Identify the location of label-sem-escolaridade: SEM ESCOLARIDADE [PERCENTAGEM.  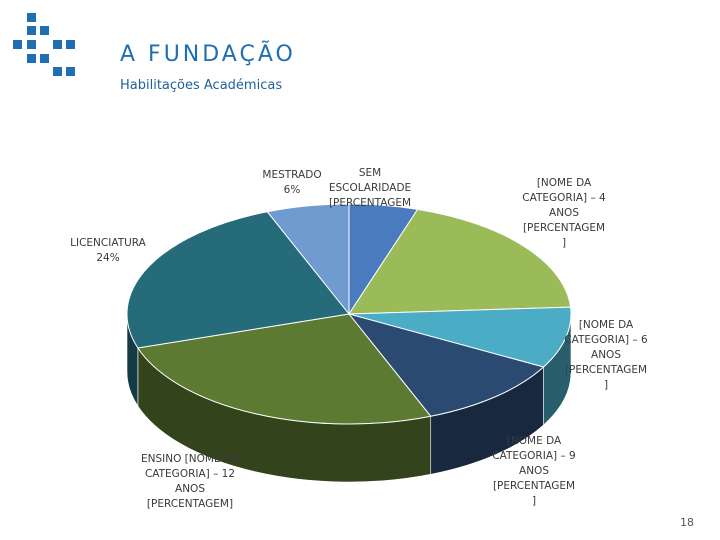
(370, 188).